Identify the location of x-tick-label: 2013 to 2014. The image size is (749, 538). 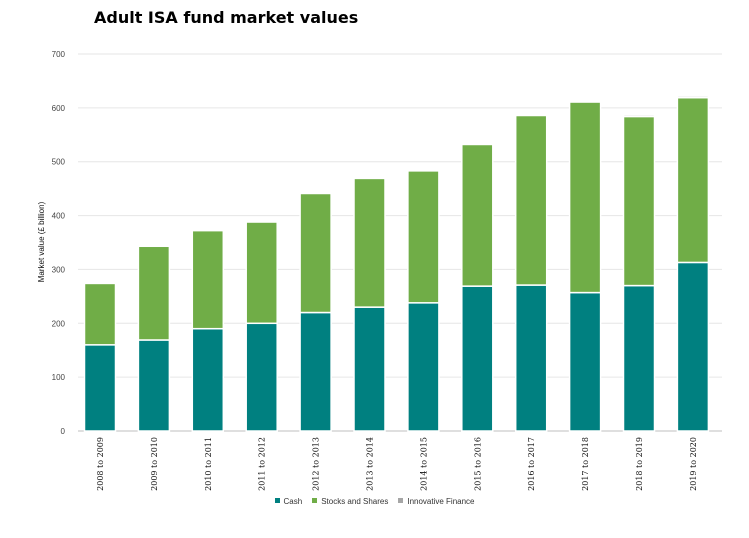
(370, 464).